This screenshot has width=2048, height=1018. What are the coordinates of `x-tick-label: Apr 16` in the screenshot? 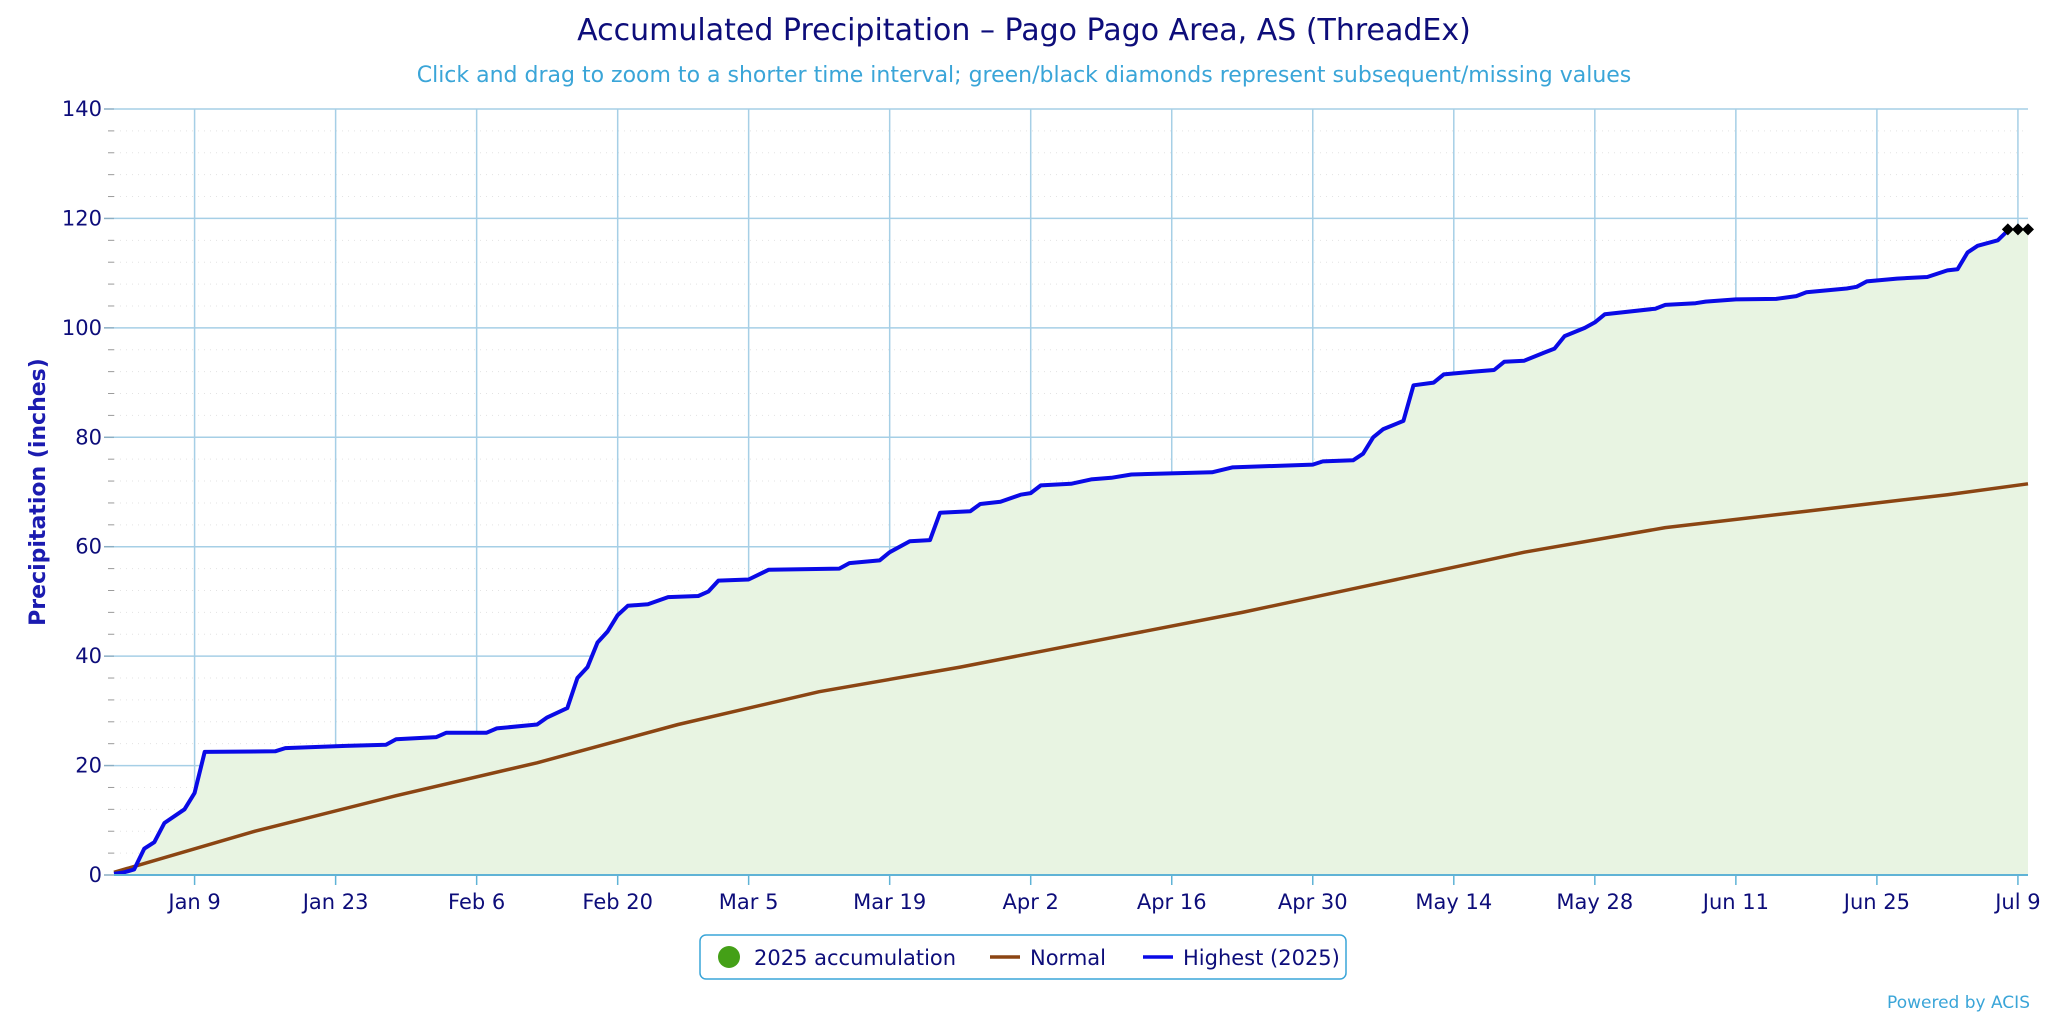 It's located at (1172, 902).